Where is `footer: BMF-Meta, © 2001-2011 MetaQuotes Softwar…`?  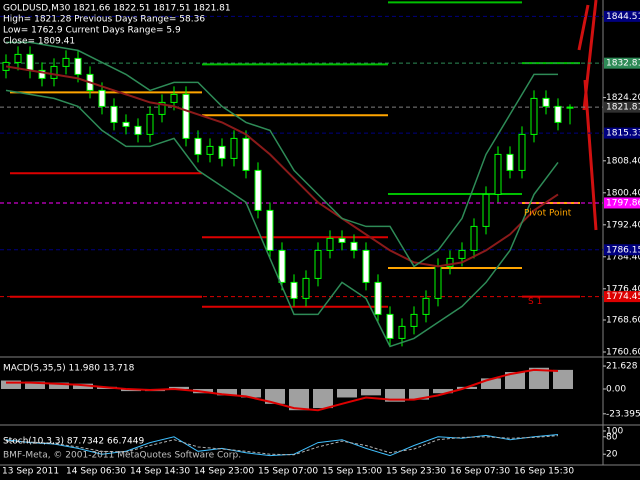
footer: BMF-Meta, © 2001-2011 MetaQuotes Softwar… is located at coordinates (122, 456).